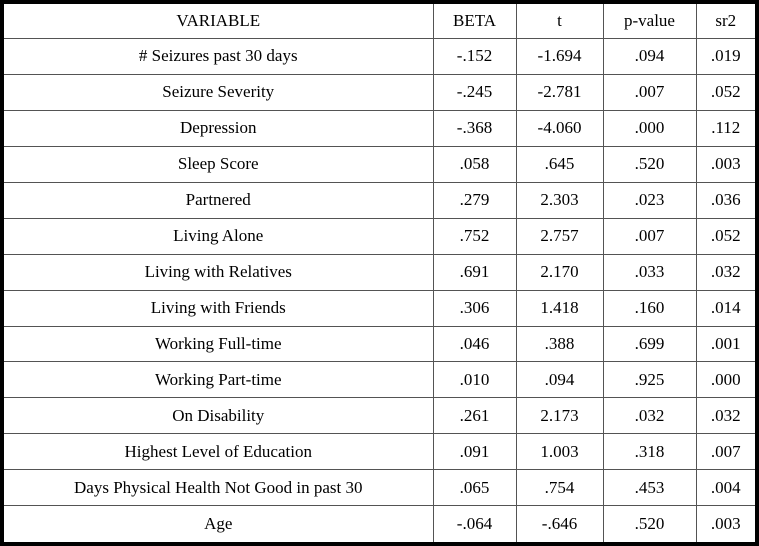  Describe the element at coordinates (559, 380) in the screenshot. I see `cell-t: .094` at that location.